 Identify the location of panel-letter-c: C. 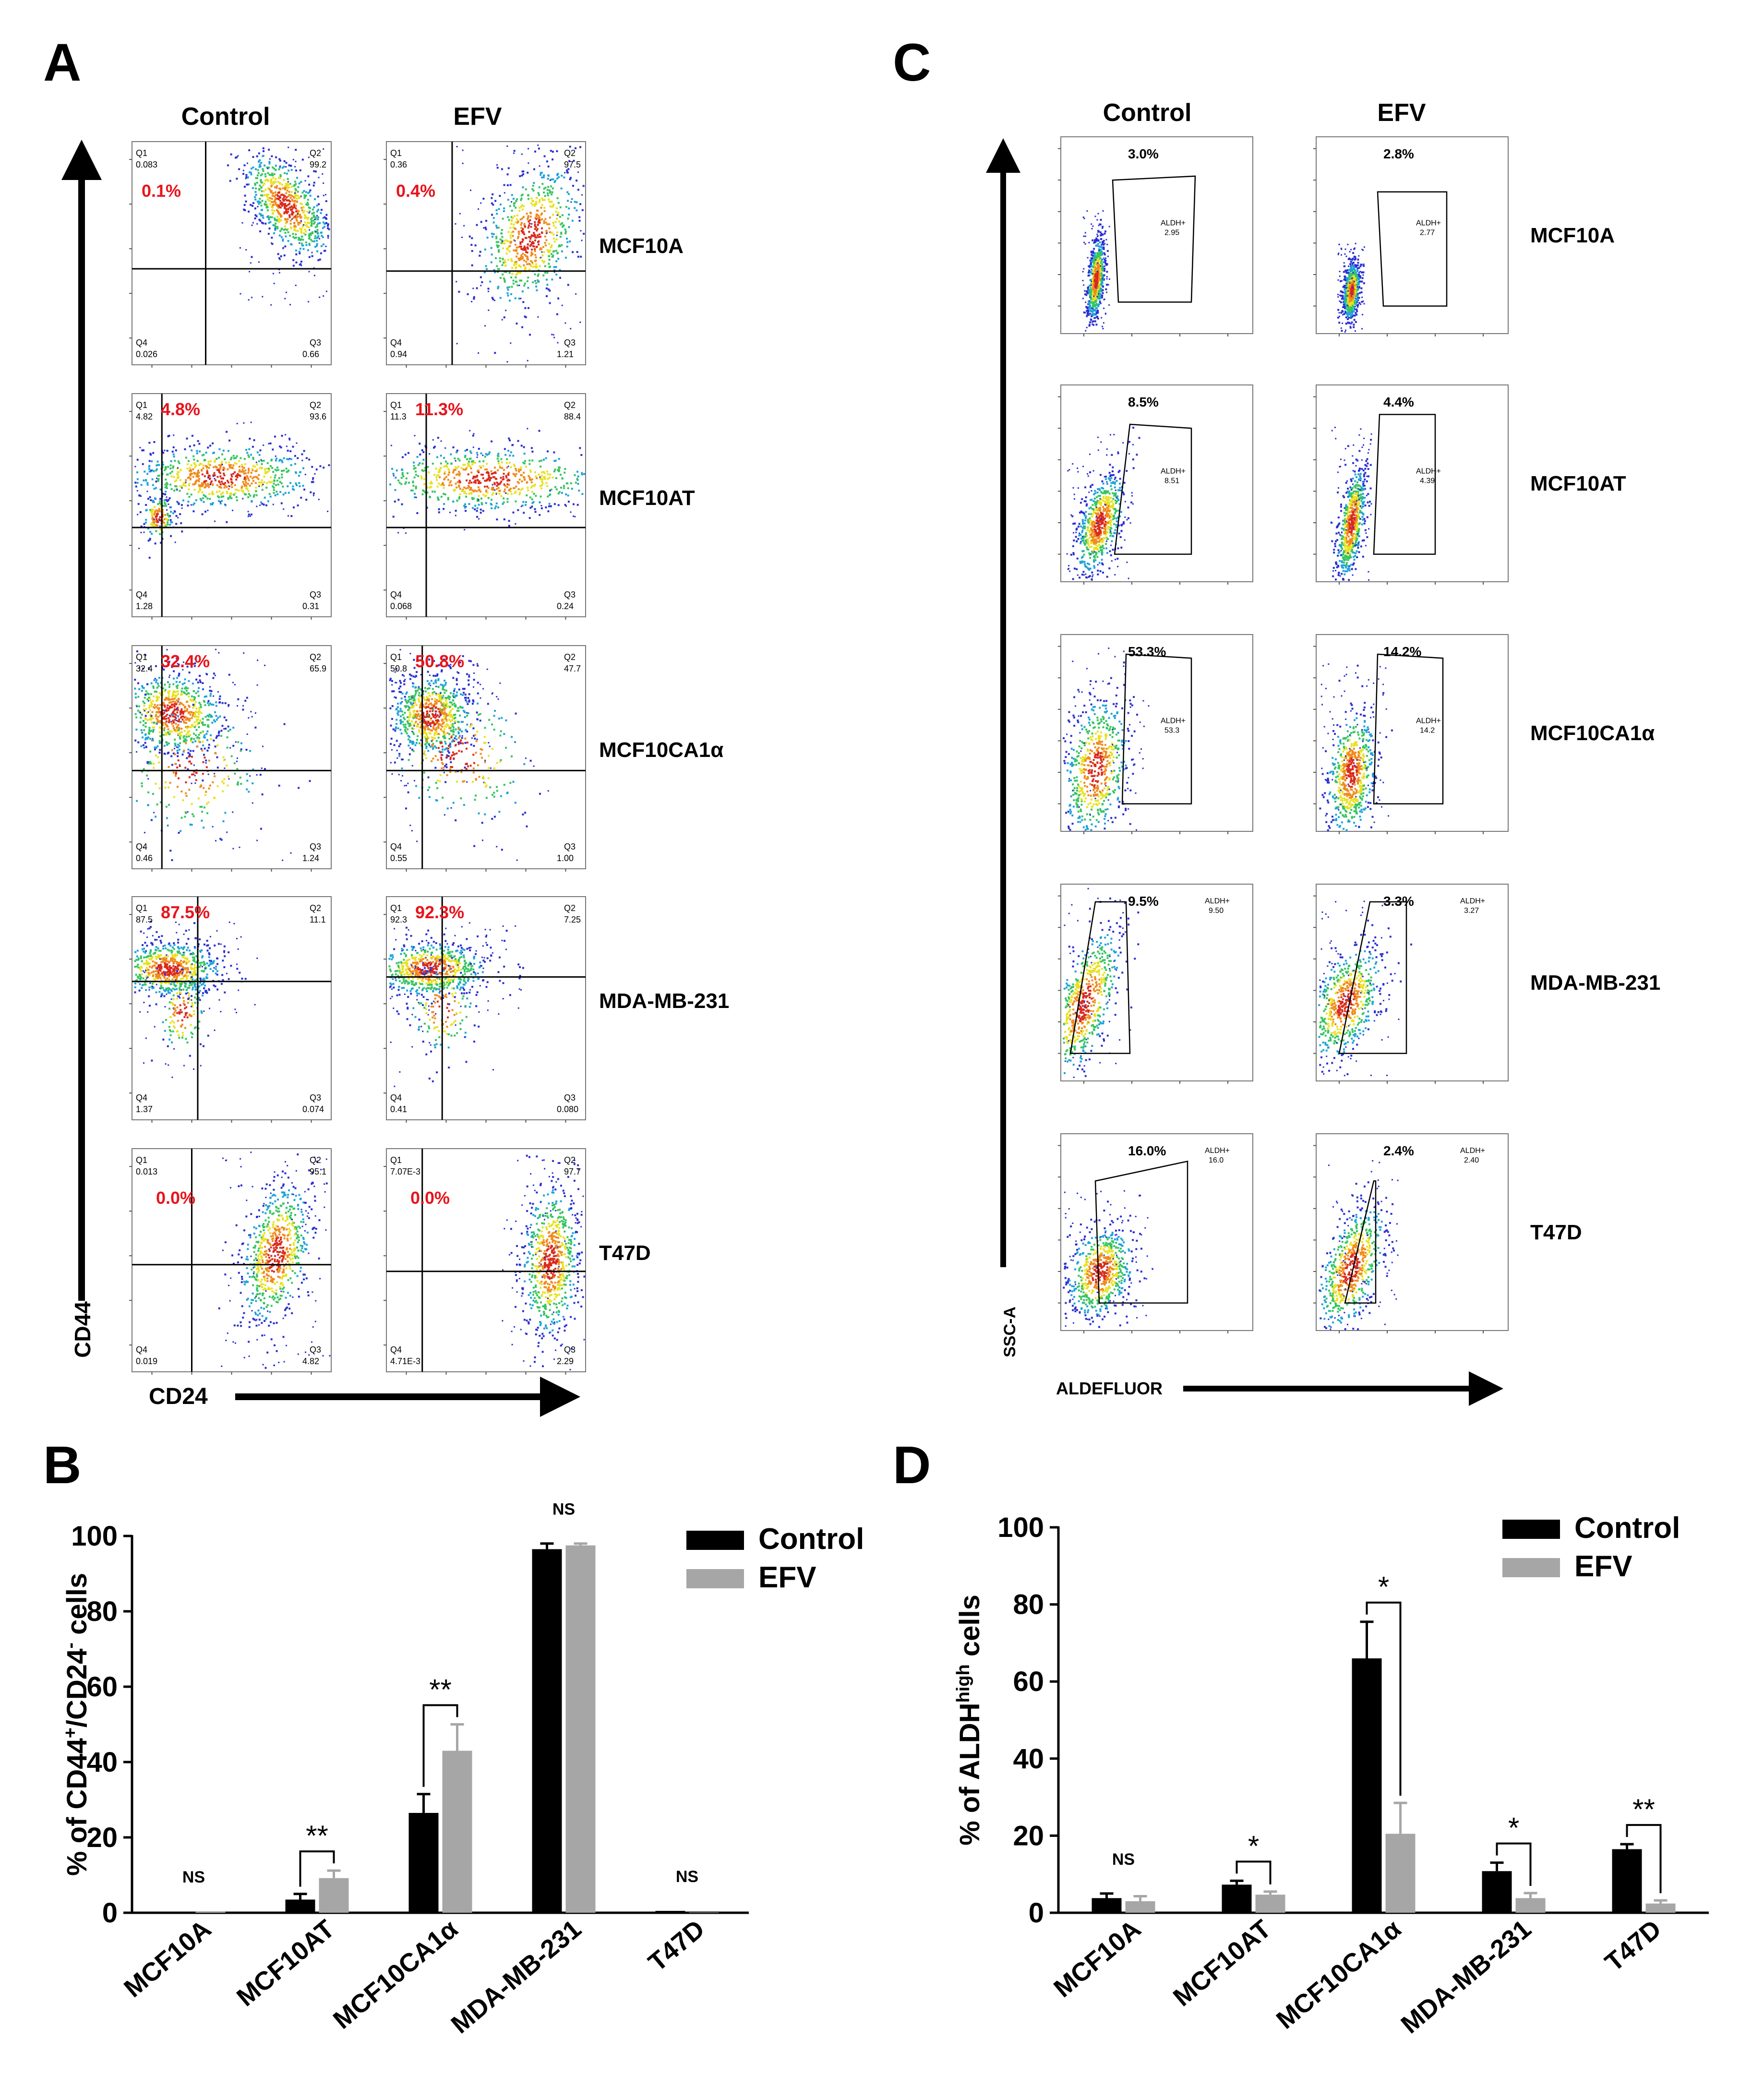
(912, 63).